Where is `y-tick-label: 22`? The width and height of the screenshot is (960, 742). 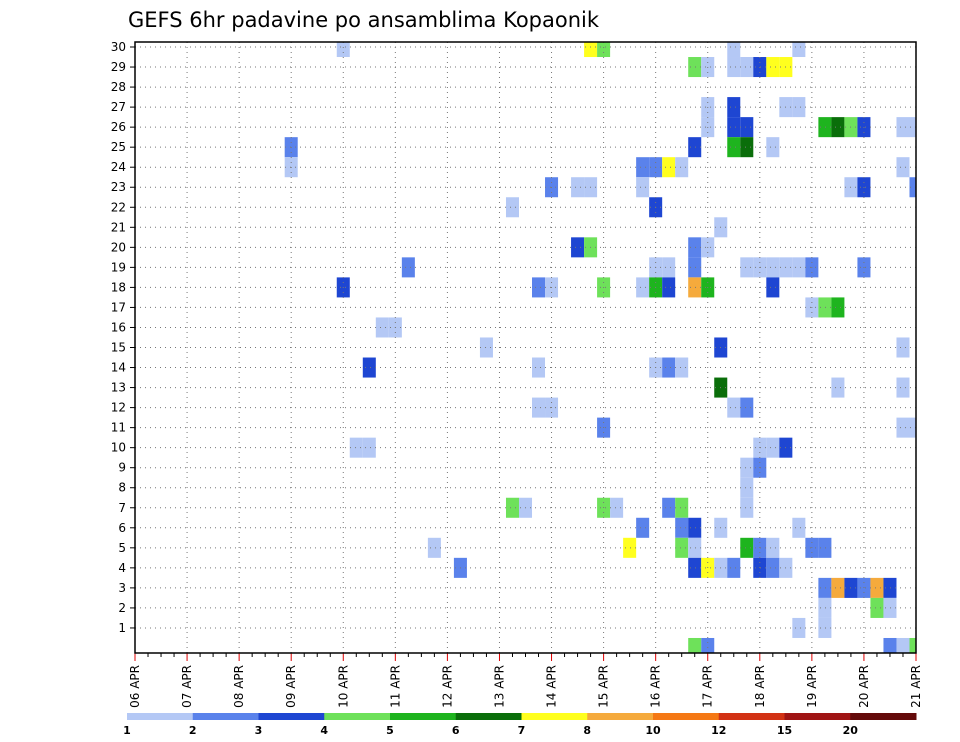
y-tick-label: 22 is located at coordinates (118, 207).